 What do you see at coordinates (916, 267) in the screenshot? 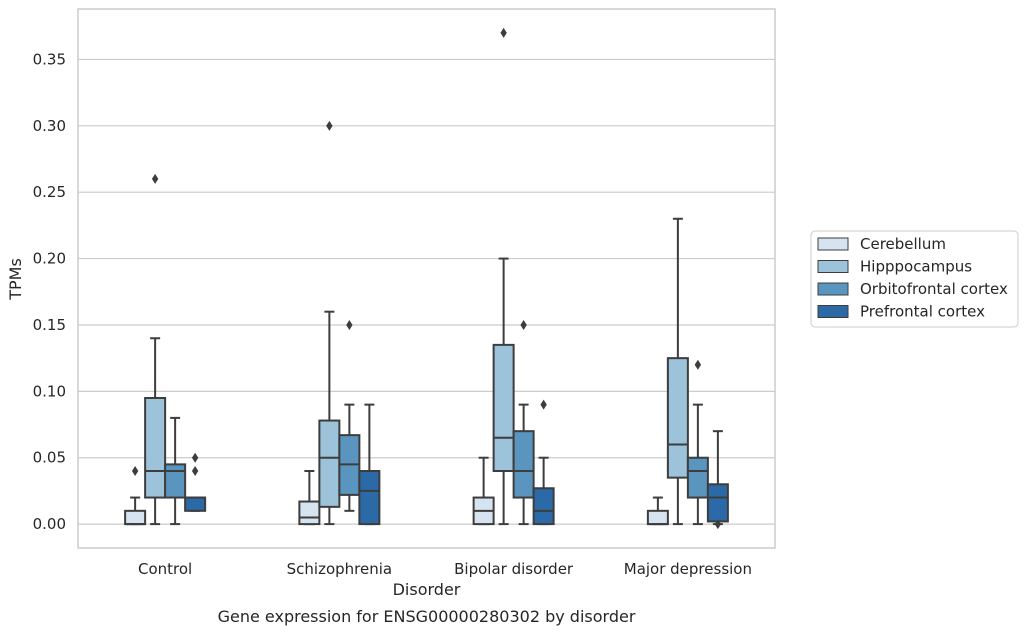
I see `legend-label: Hipppocampus` at bounding box center [916, 267].